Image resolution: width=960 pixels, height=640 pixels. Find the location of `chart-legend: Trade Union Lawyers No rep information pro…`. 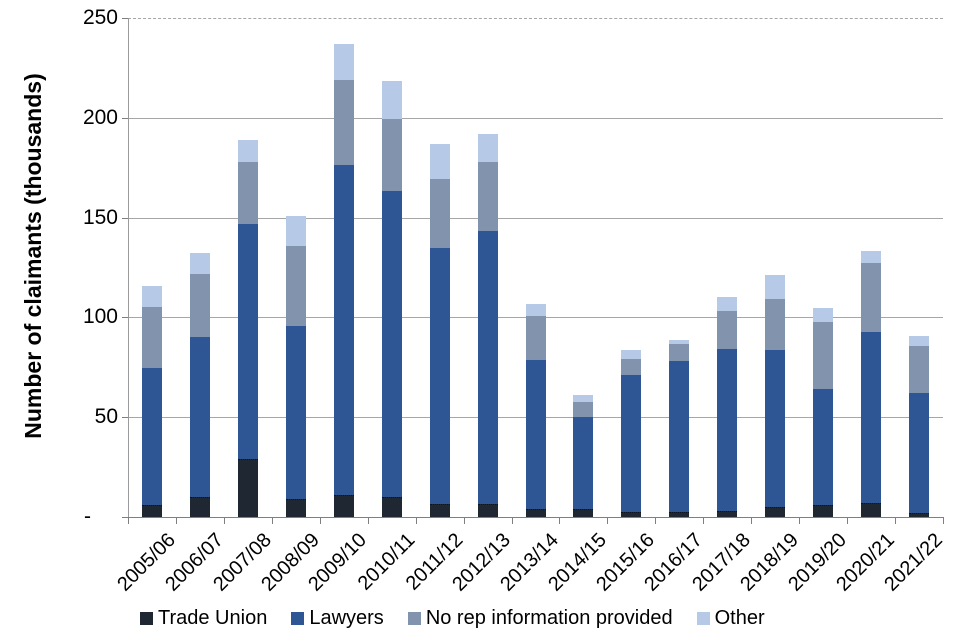

chart-legend: Trade Union Lawyers No rep information pro… is located at coordinates (452, 618).